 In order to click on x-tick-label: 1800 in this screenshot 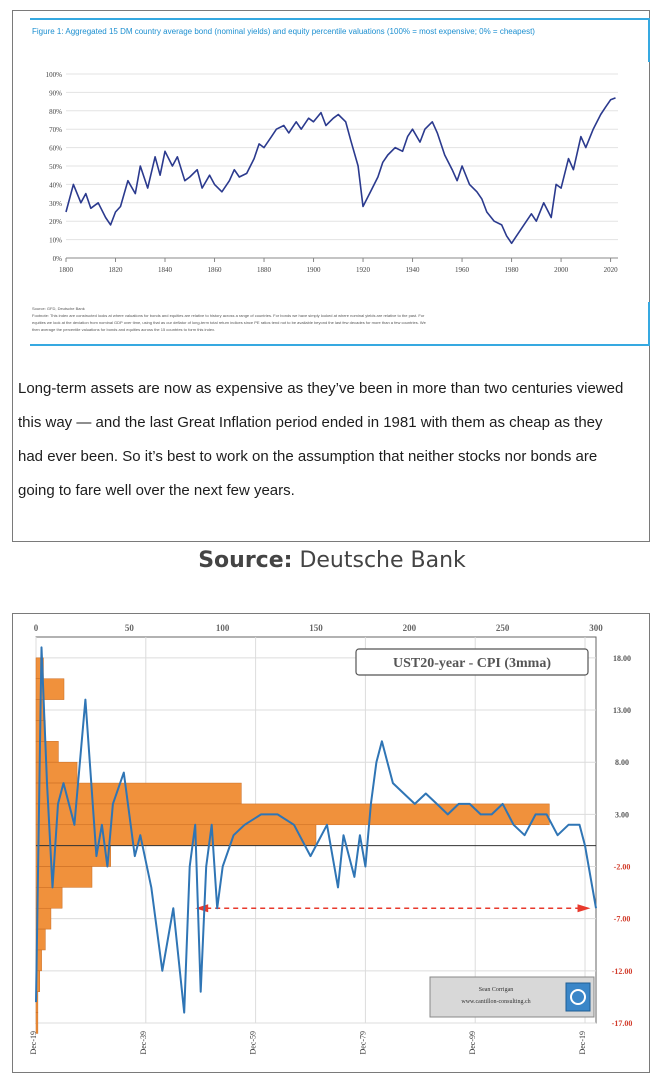, I will do `click(66, 270)`.